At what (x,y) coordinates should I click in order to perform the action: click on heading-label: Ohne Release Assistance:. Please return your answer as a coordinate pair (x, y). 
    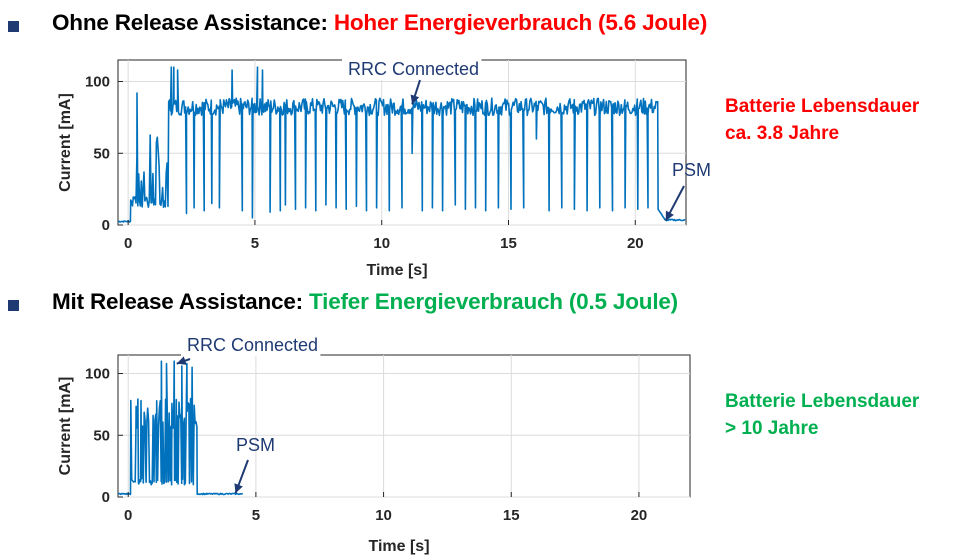
    Looking at the image, I should click on (190, 22).